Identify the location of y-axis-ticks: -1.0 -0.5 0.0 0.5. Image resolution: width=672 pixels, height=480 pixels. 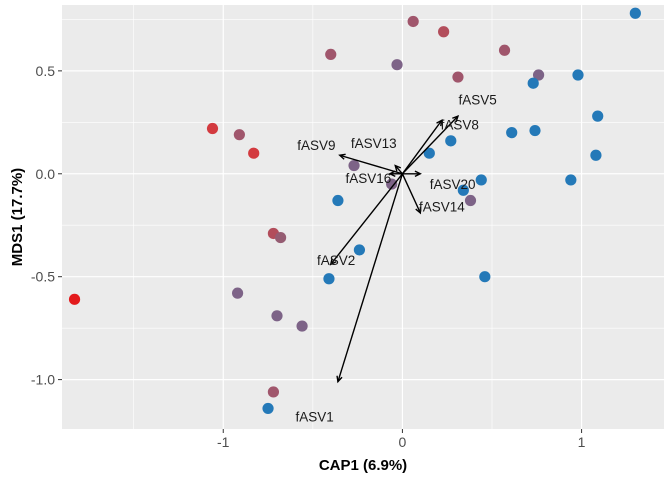
(46, 225).